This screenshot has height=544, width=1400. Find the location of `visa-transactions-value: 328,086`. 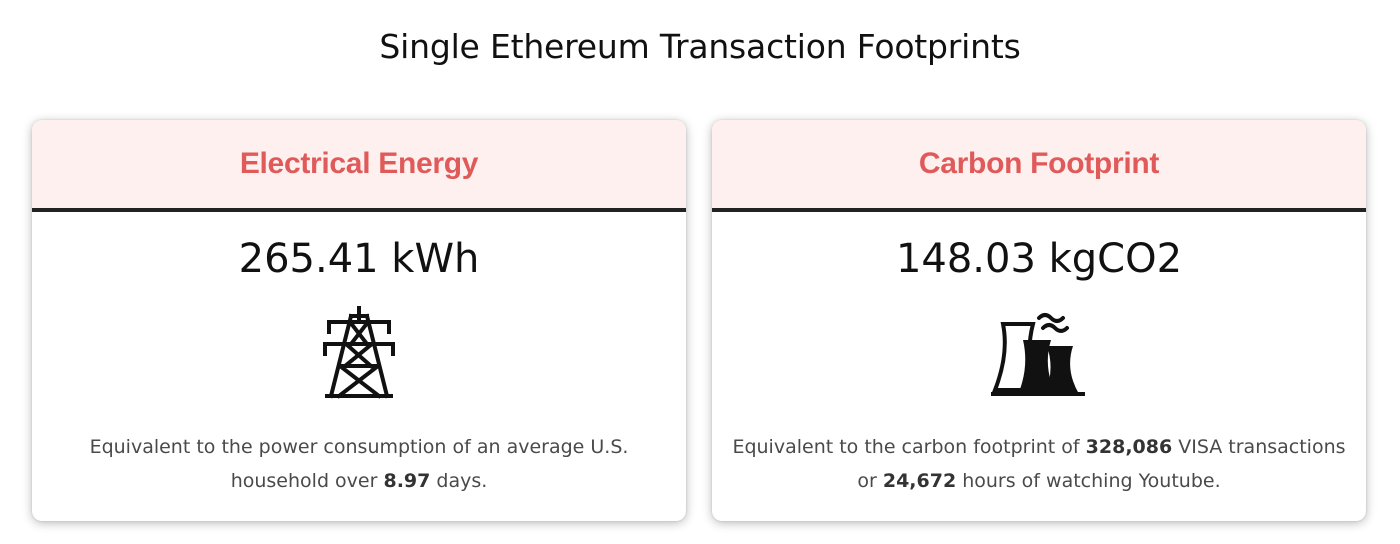

visa-transactions-value: 328,086 is located at coordinates (1129, 447).